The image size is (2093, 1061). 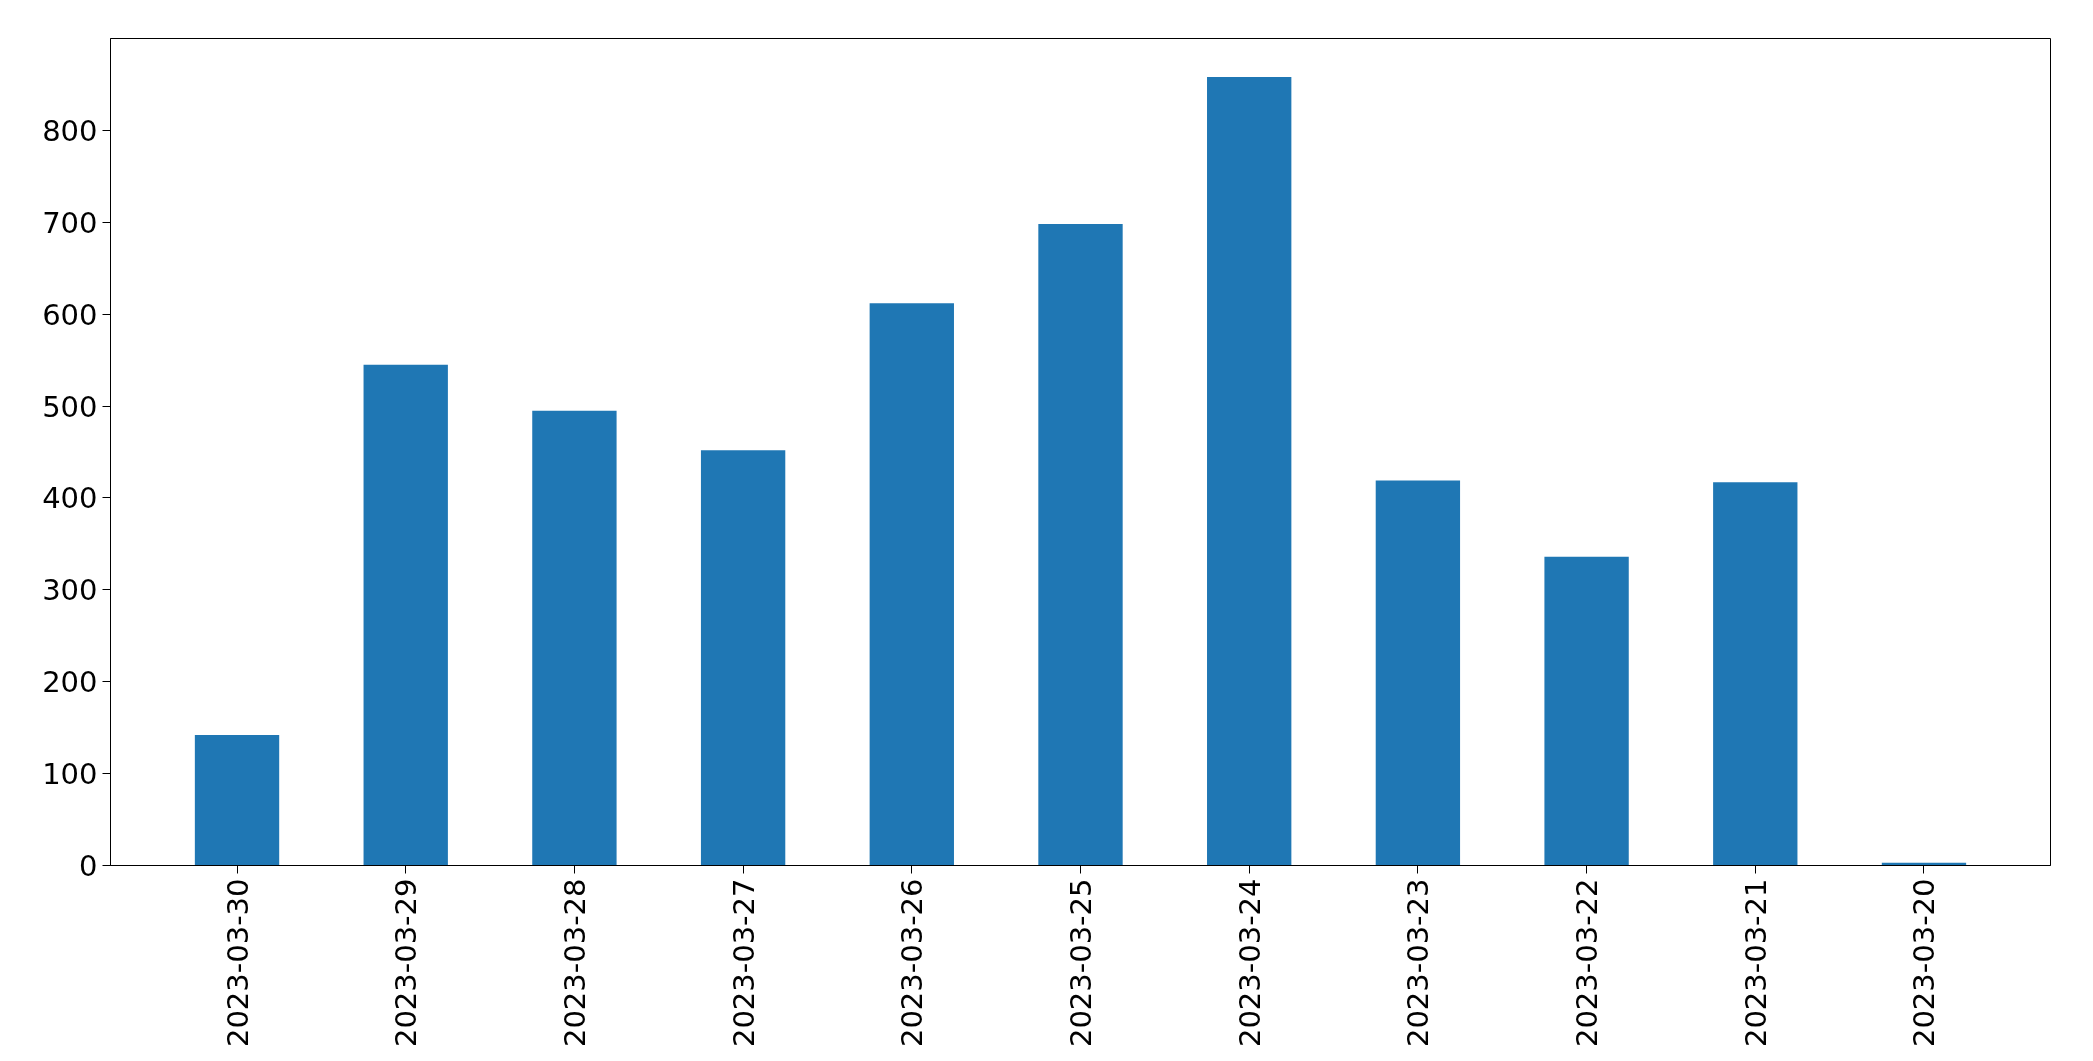 What do you see at coordinates (743, 963) in the screenshot?
I see `x-tick-label: 2023-03-27` at bounding box center [743, 963].